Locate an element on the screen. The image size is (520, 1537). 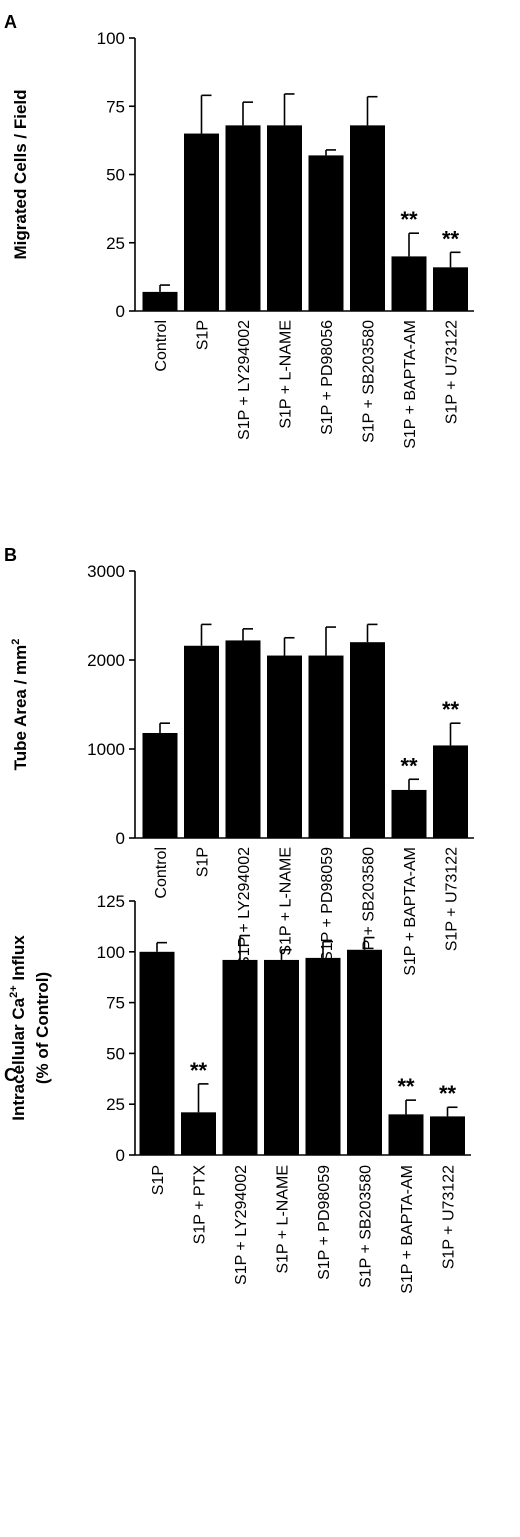
panel-a-y-tick-label: 0 is located at coordinates (120, 311).